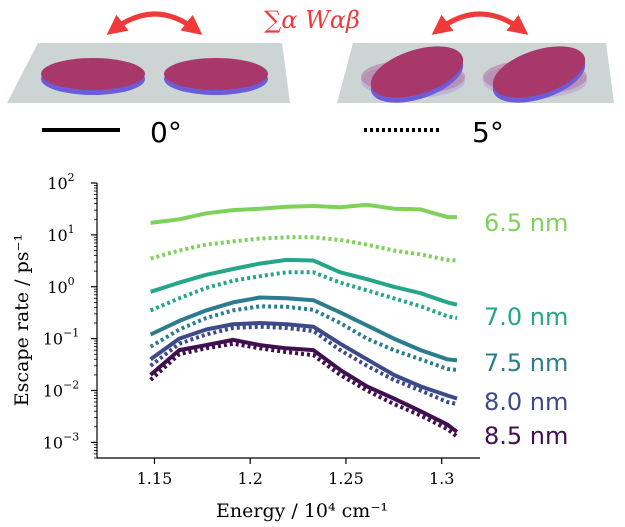 The image size is (625, 527). I want to click on legend-solid-label: 0°, so click(166, 132).